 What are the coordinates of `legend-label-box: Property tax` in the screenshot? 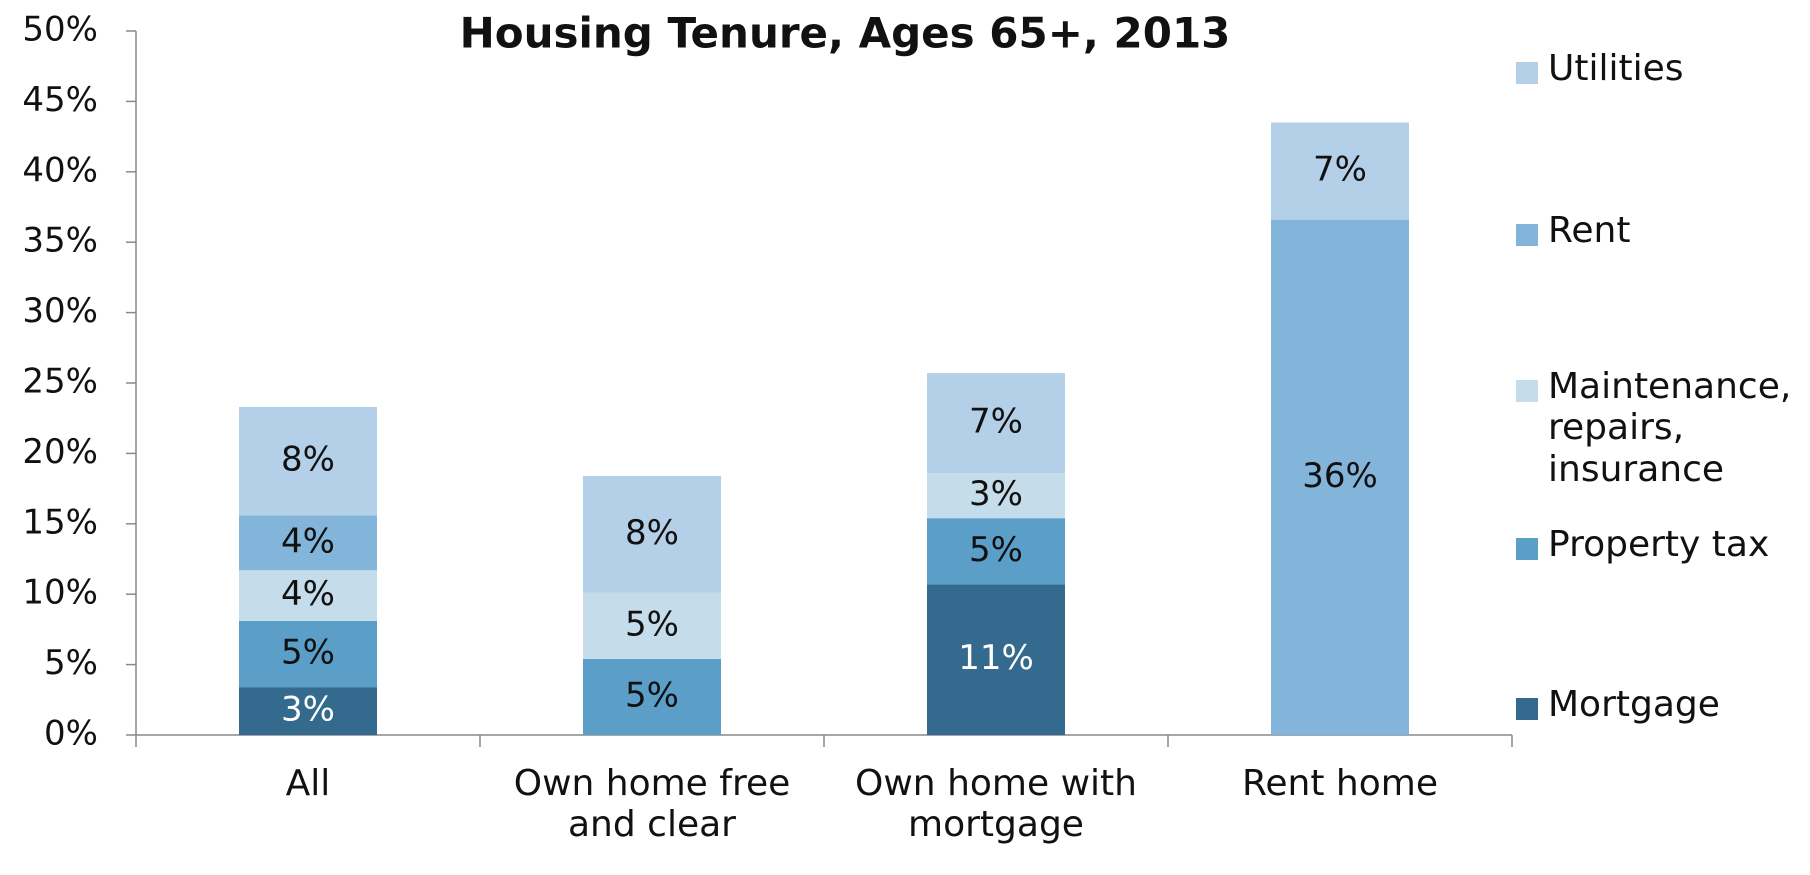 It's located at (1659, 544).